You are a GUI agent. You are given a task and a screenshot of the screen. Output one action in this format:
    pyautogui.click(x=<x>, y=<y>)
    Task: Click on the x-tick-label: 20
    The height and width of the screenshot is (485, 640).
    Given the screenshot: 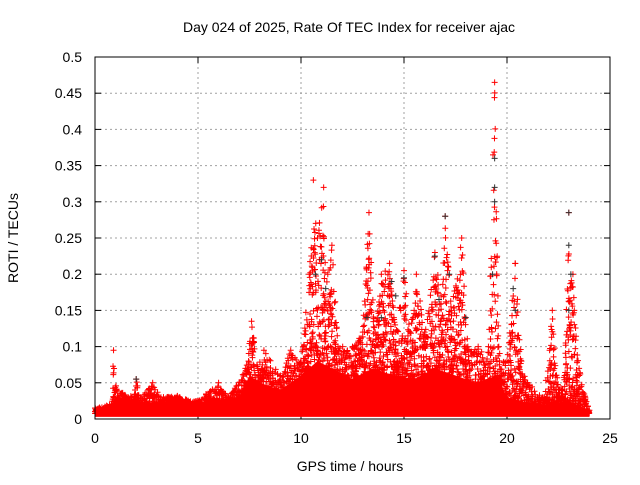 What is the action you would take?
    pyautogui.click(x=507, y=438)
    